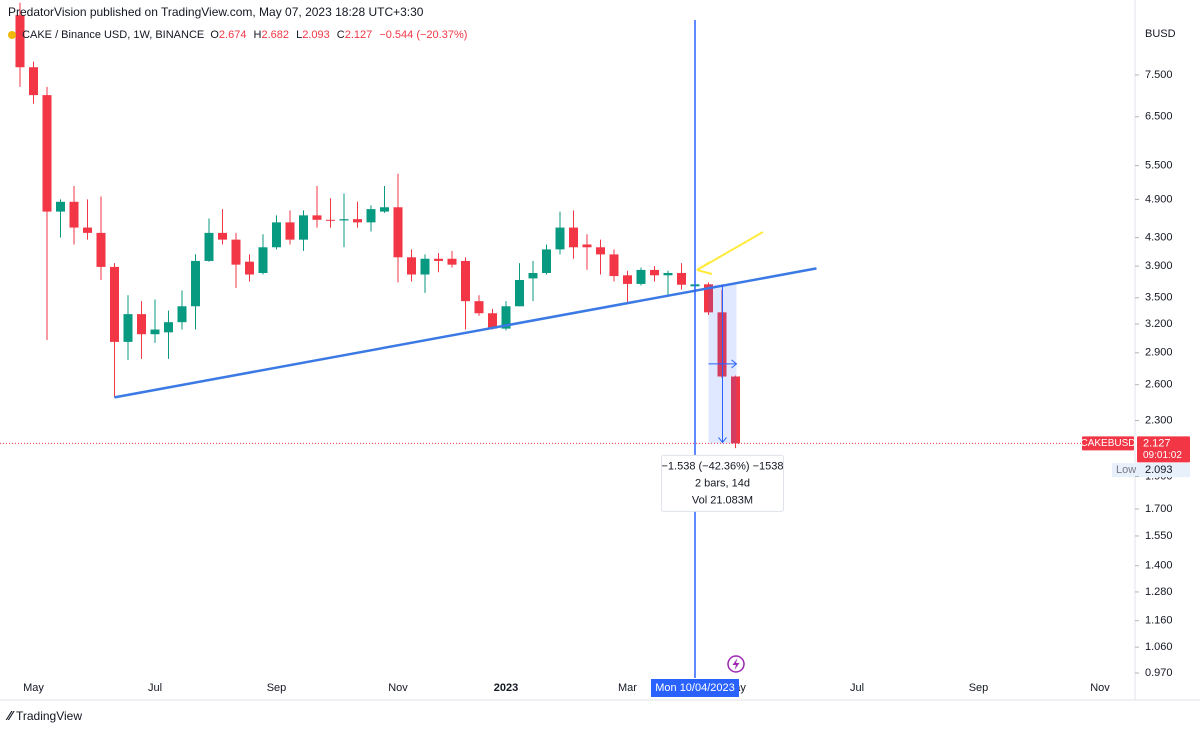 The height and width of the screenshot is (729, 1200). I want to click on crosshair-label-bg, so click(695, 688).